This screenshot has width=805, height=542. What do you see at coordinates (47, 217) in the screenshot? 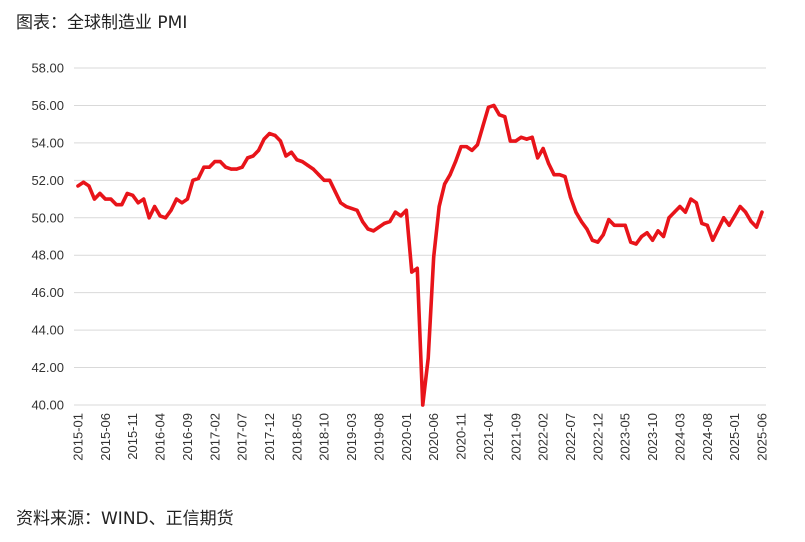
I see `y-tick-label: 50.00` at bounding box center [47, 217].